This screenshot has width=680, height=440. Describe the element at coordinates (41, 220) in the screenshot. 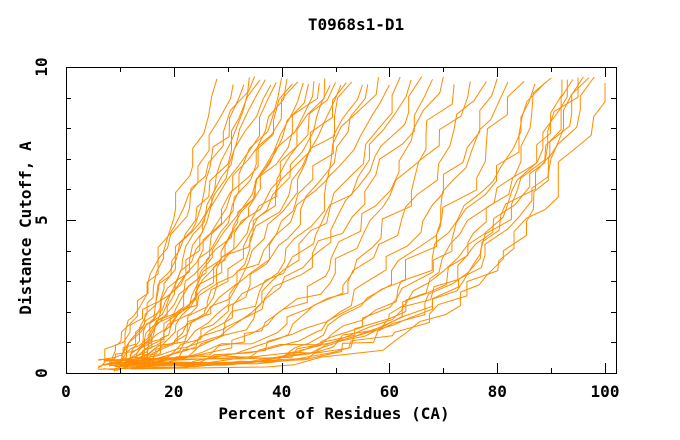

I see `y-tick-label: 5` at that location.